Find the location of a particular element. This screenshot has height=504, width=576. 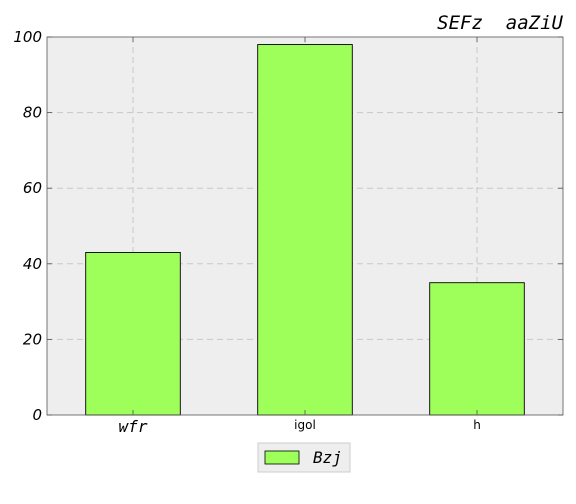

ytick-label-20: 20 is located at coordinates (32, 339).